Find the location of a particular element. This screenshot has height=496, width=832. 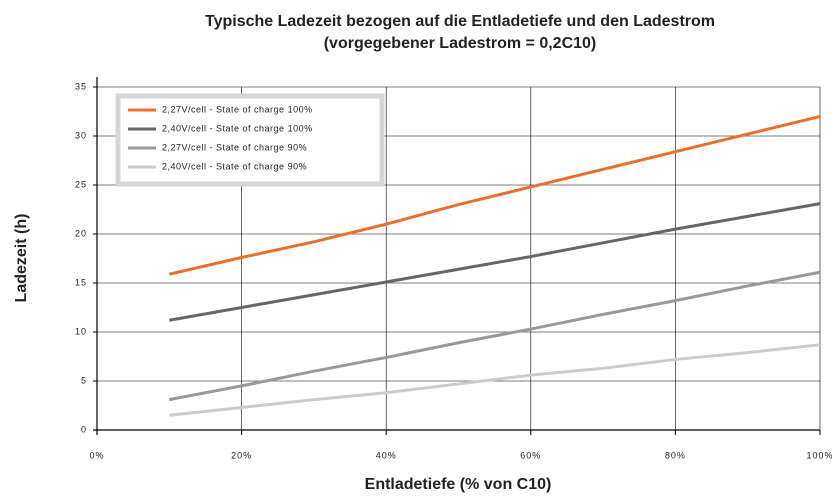

x-axis-label: Entladetiefe (% von C10) is located at coordinates (458, 484).